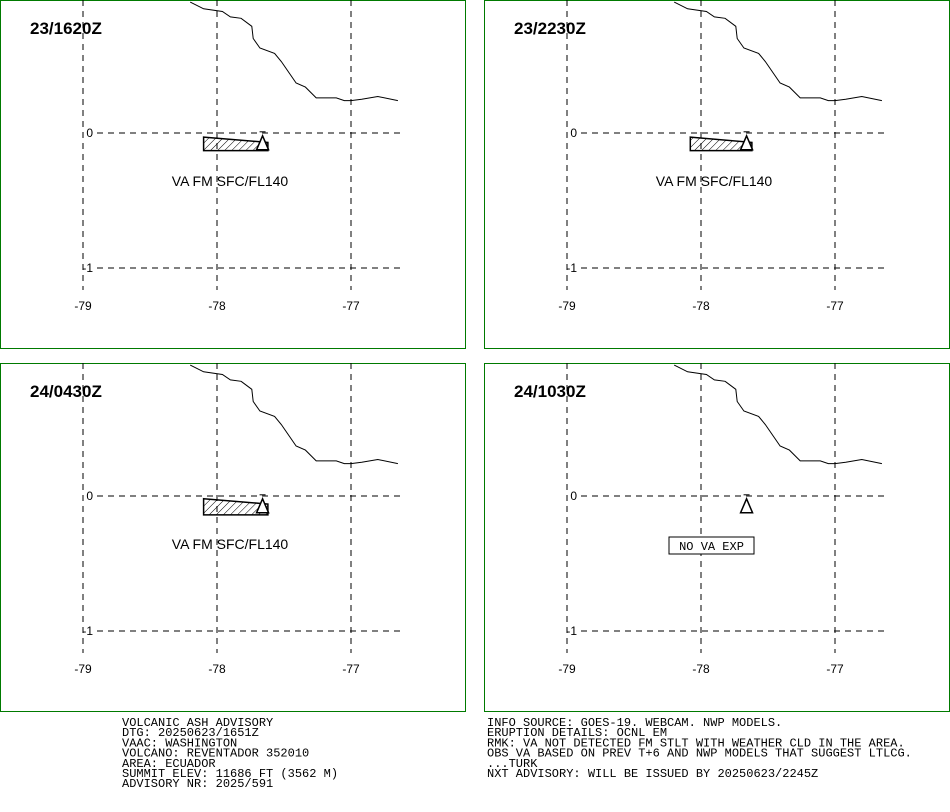  Describe the element at coordinates (550, 28) in the screenshot. I see `panel-valid-time: 23/2230Z` at that location.